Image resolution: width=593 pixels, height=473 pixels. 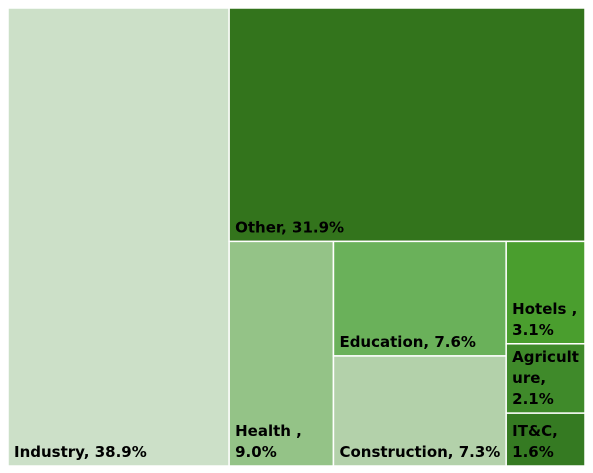 I want to click on tile-label: Construction, 7.3%, so click(x=419, y=452).